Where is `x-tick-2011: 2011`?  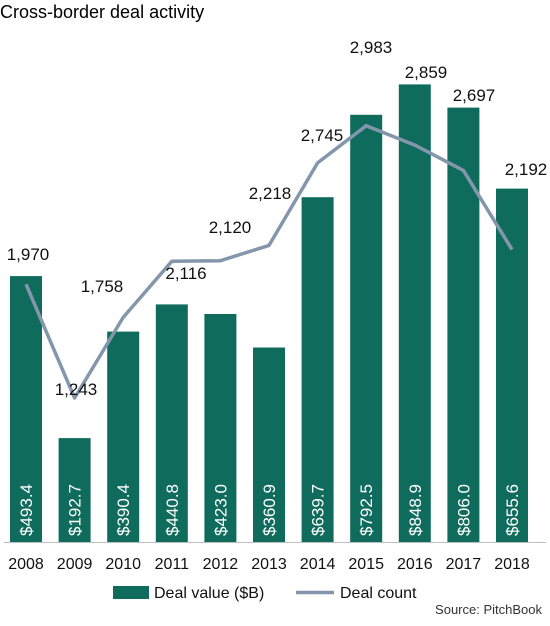 x-tick-2011: 2011 is located at coordinates (172, 564).